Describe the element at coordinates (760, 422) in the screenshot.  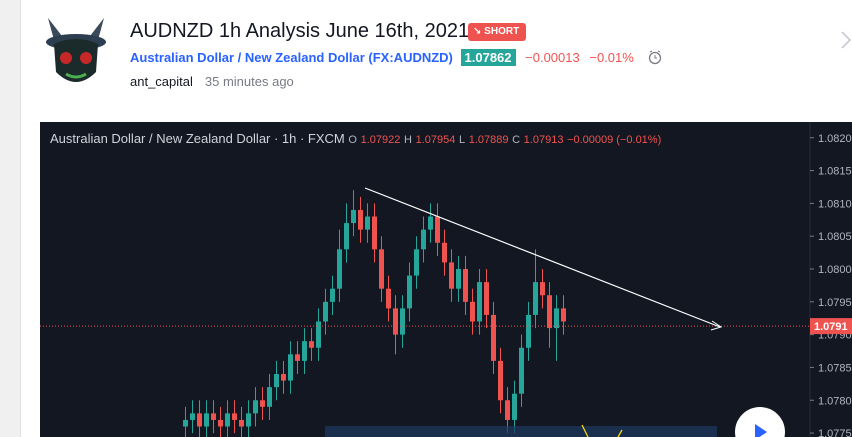
I see `play-button` at that location.